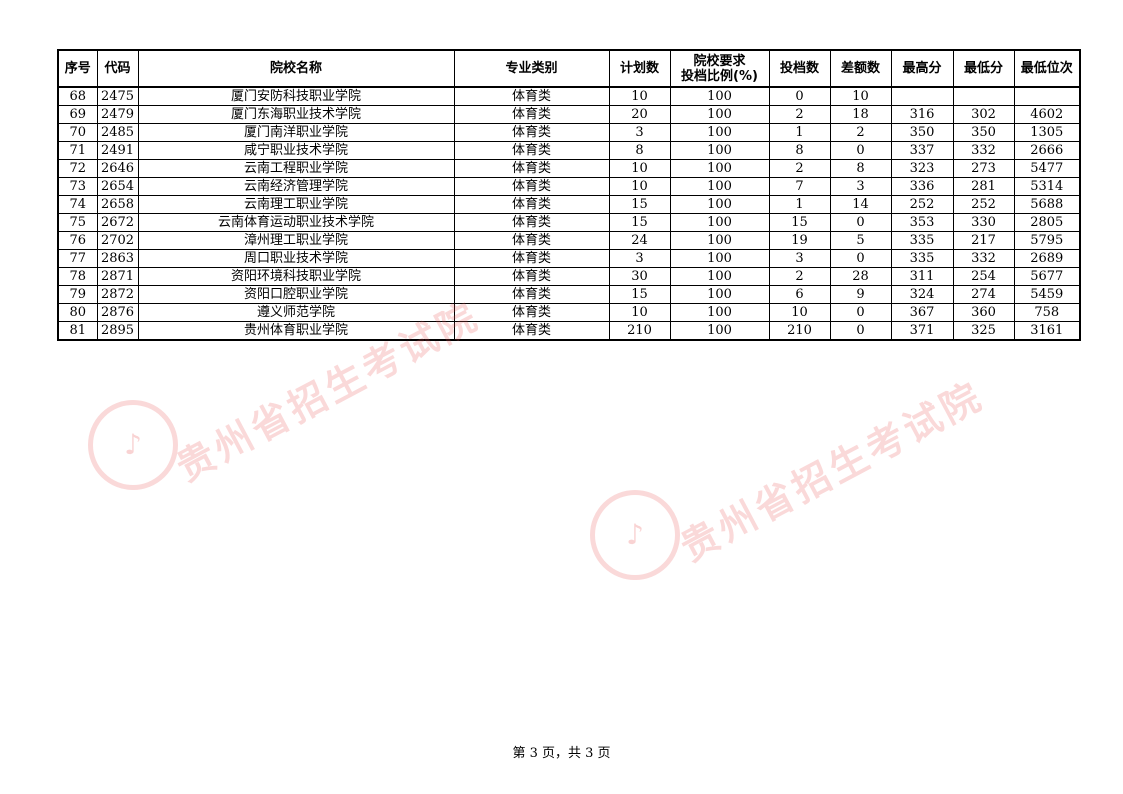  I want to click on table-cell: 2491, so click(117, 150).